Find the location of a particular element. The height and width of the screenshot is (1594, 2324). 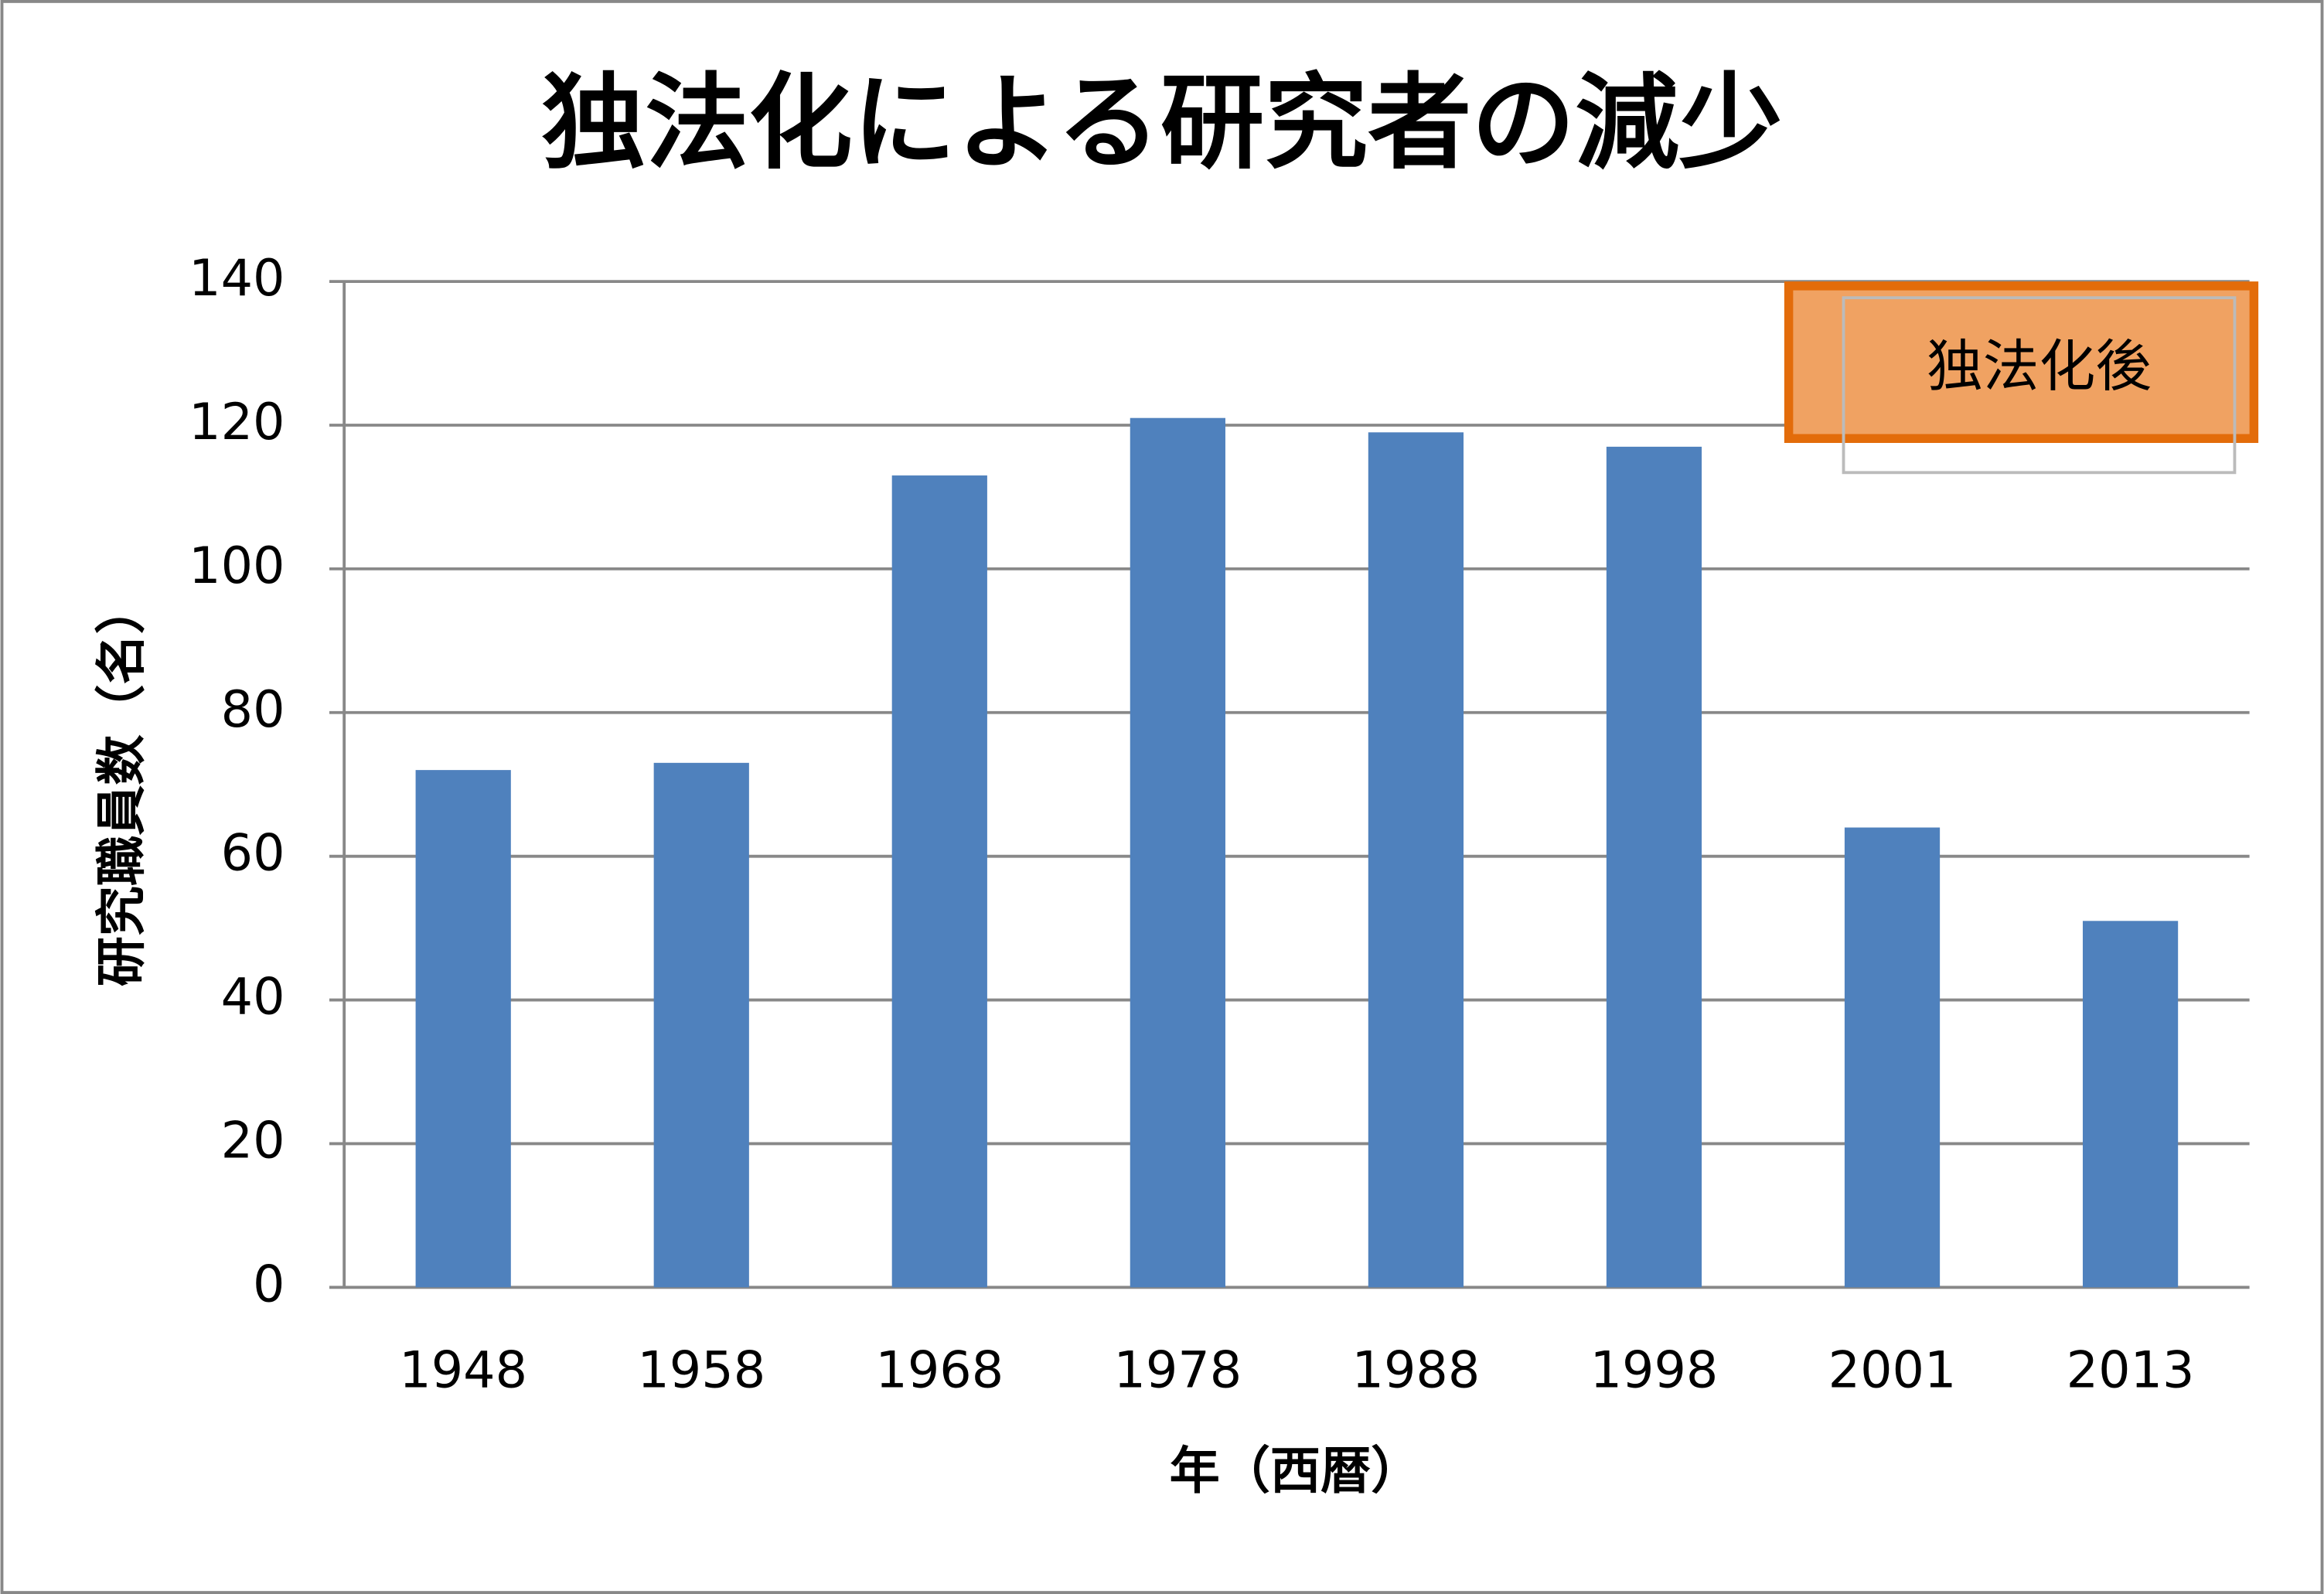

annotation-outline is located at coordinates (2040, 385).